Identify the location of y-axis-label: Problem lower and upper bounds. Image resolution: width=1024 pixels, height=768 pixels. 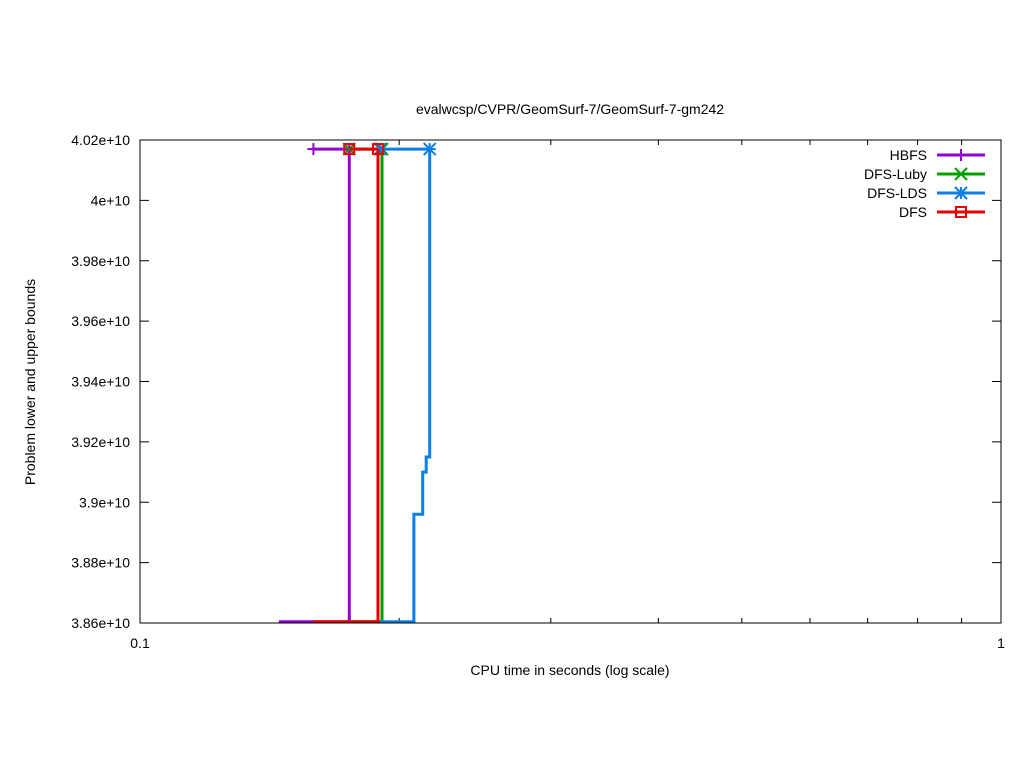
(30, 382).